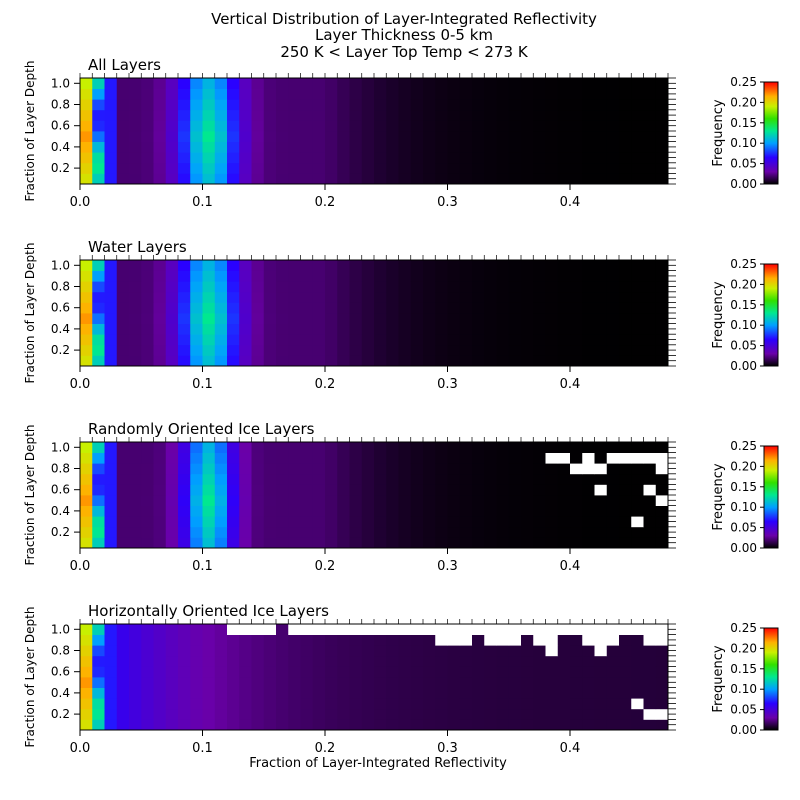 The height and width of the screenshot is (800, 800). Describe the element at coordinates (743, 710) in the screenshot. I see `colorbar-tick-label: 0.05` at that location.